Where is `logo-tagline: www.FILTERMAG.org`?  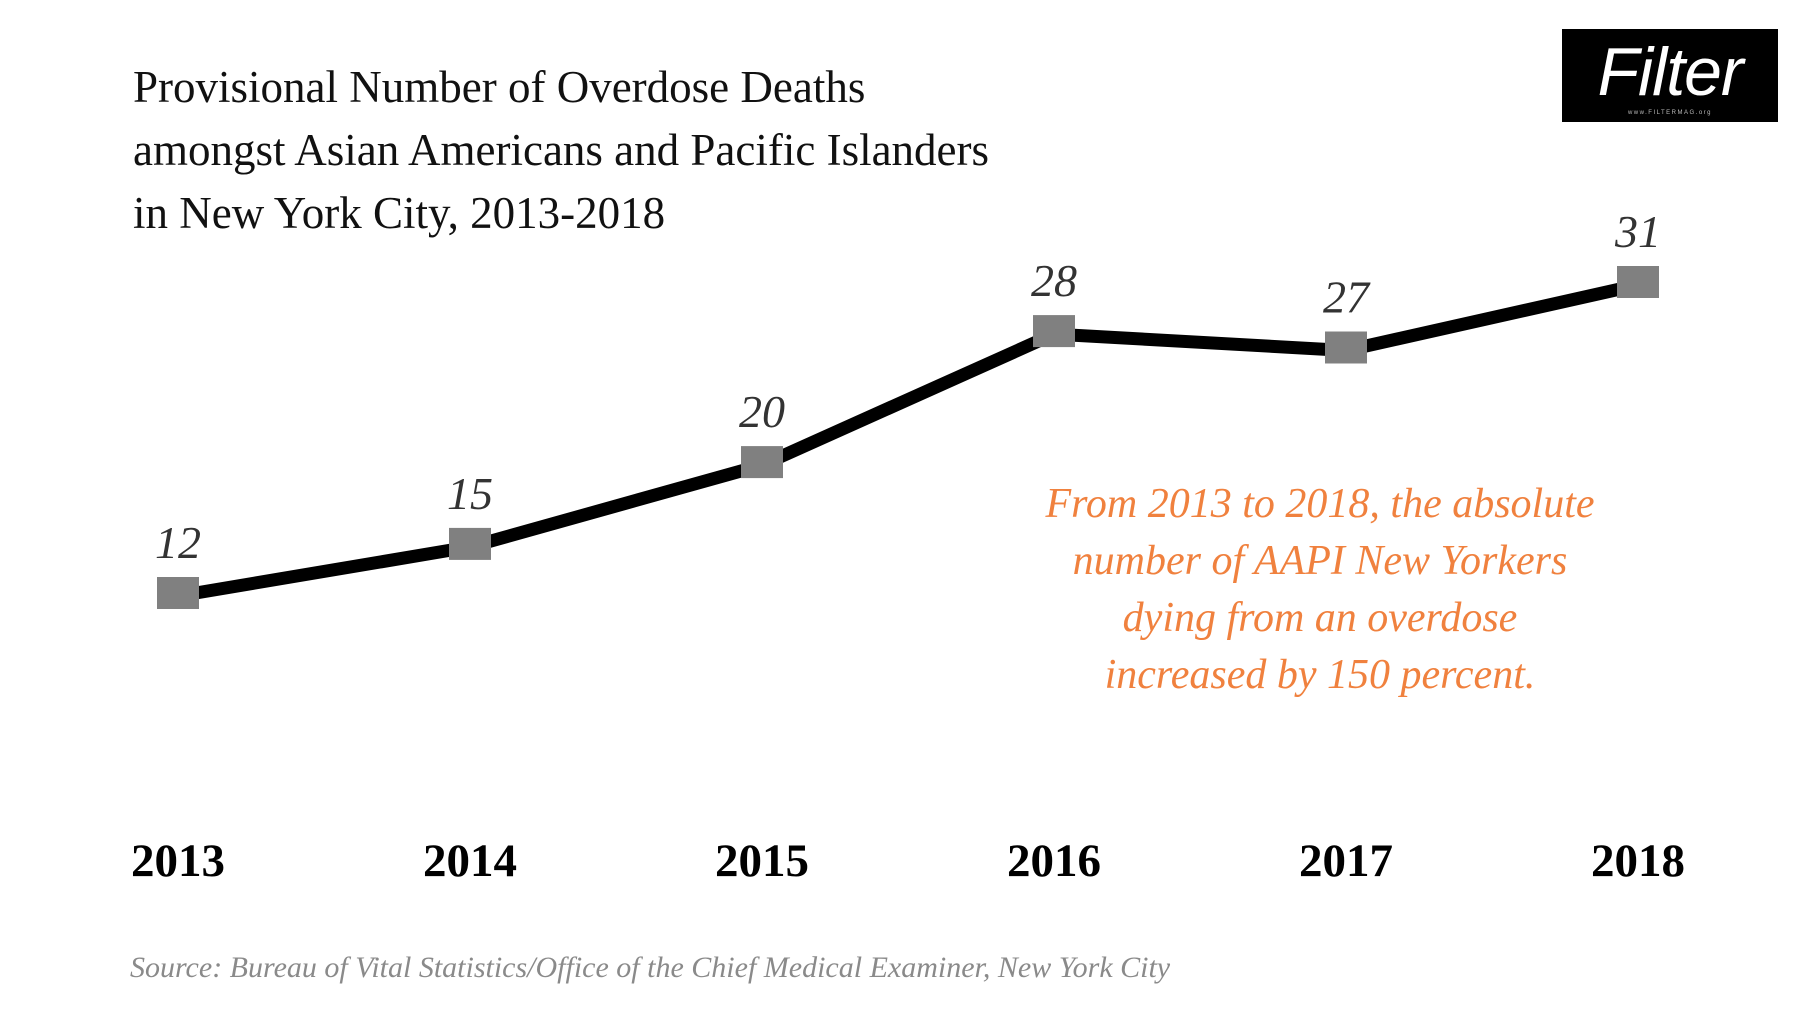 logo-tagline: www.FILTERMAG.org is located at coordinates (1670, 113).